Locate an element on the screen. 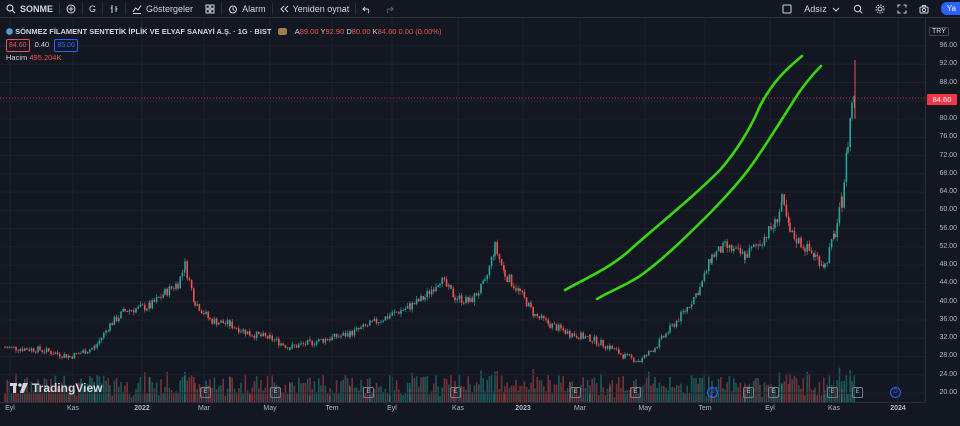  symbol-search-button: SONME is located at coordinates (29, 8).